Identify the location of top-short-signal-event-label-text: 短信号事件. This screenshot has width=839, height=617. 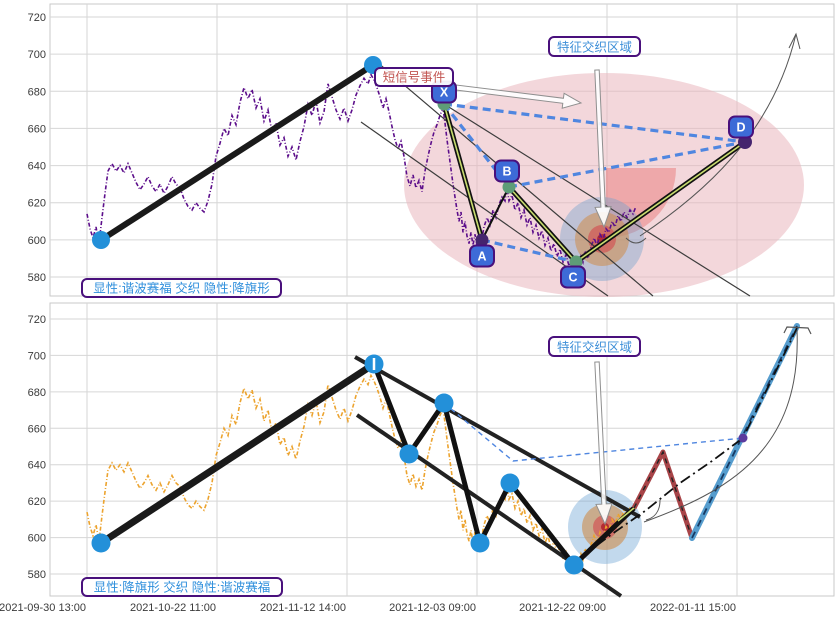
(414, 78).